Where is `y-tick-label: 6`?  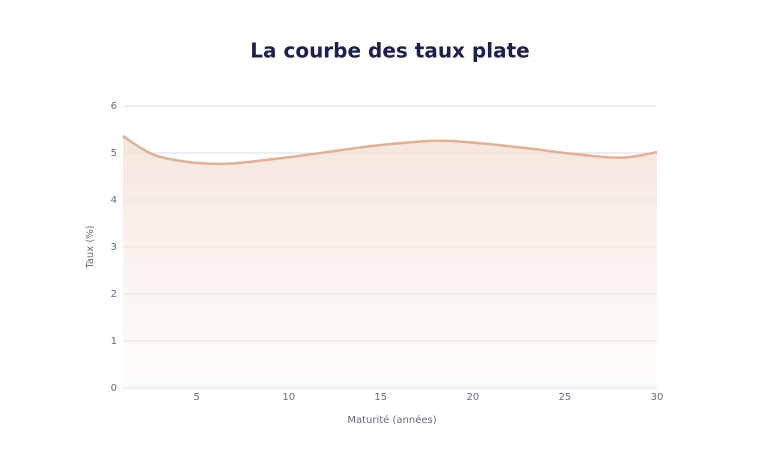 y-tick-label: 6 is located at coordinates (114, 106).